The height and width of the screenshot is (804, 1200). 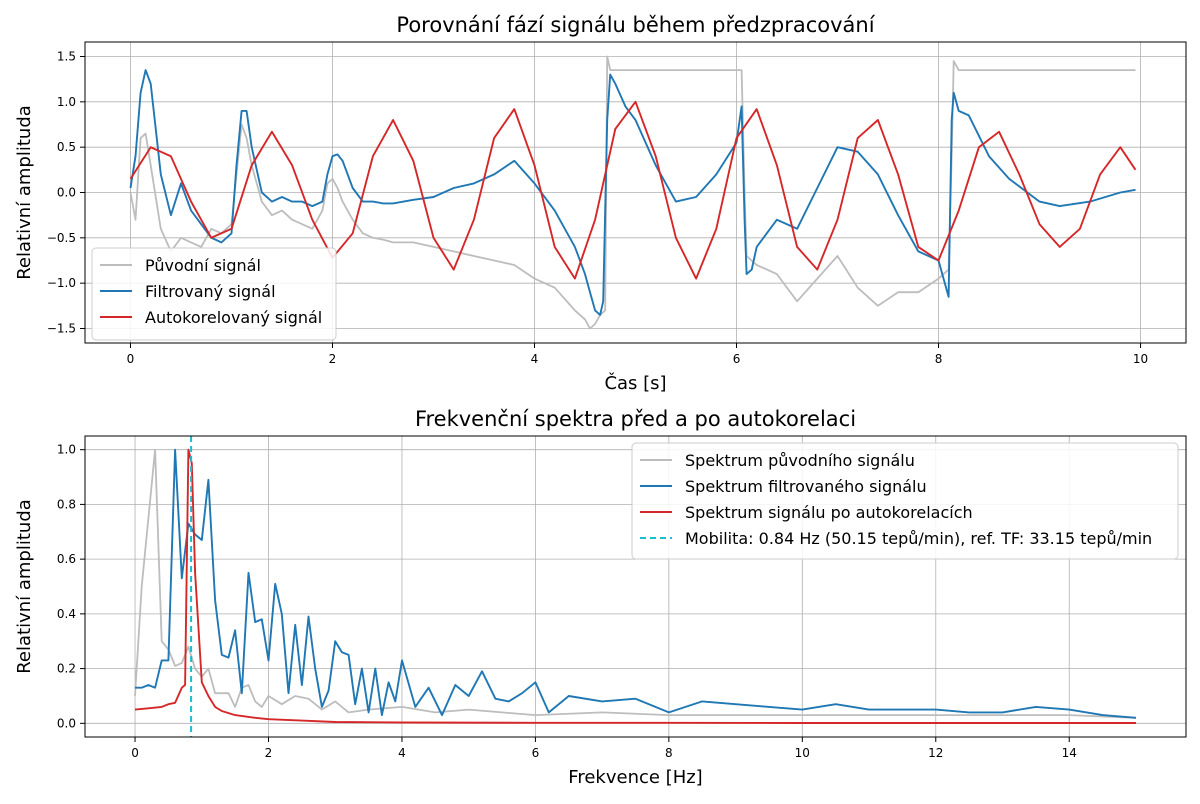 I want to click on y-tick-label: 0.4, so click(x=66, y=614).